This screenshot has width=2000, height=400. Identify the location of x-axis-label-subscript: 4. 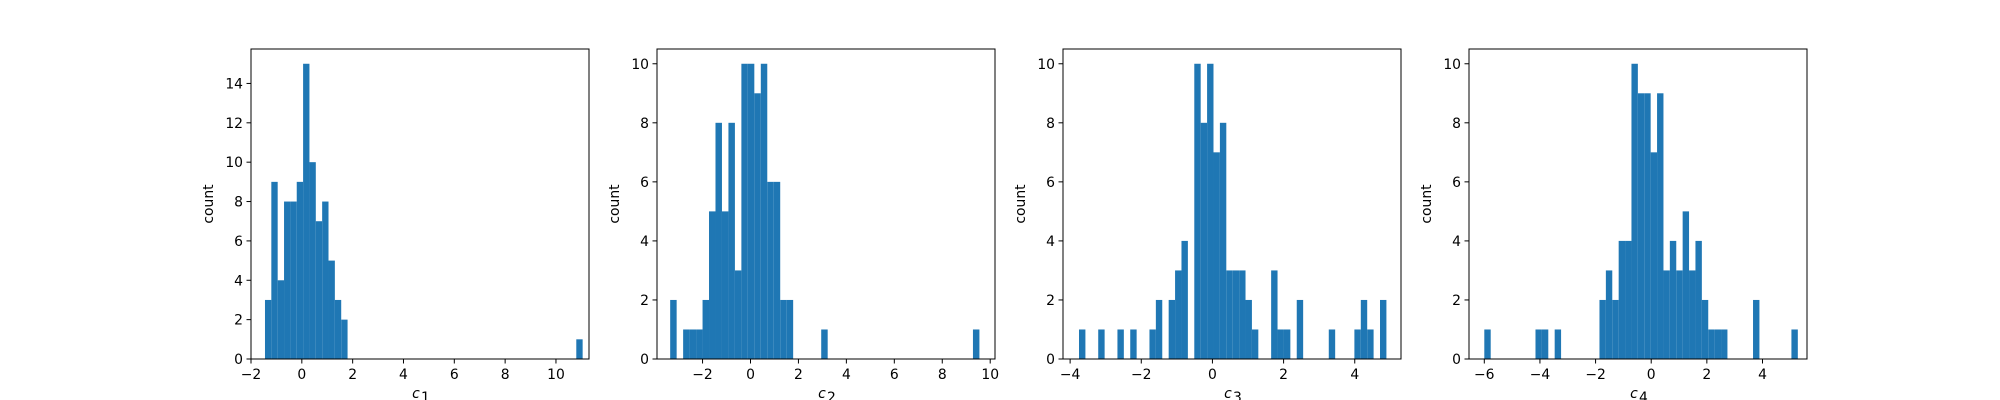
(1643, 395).